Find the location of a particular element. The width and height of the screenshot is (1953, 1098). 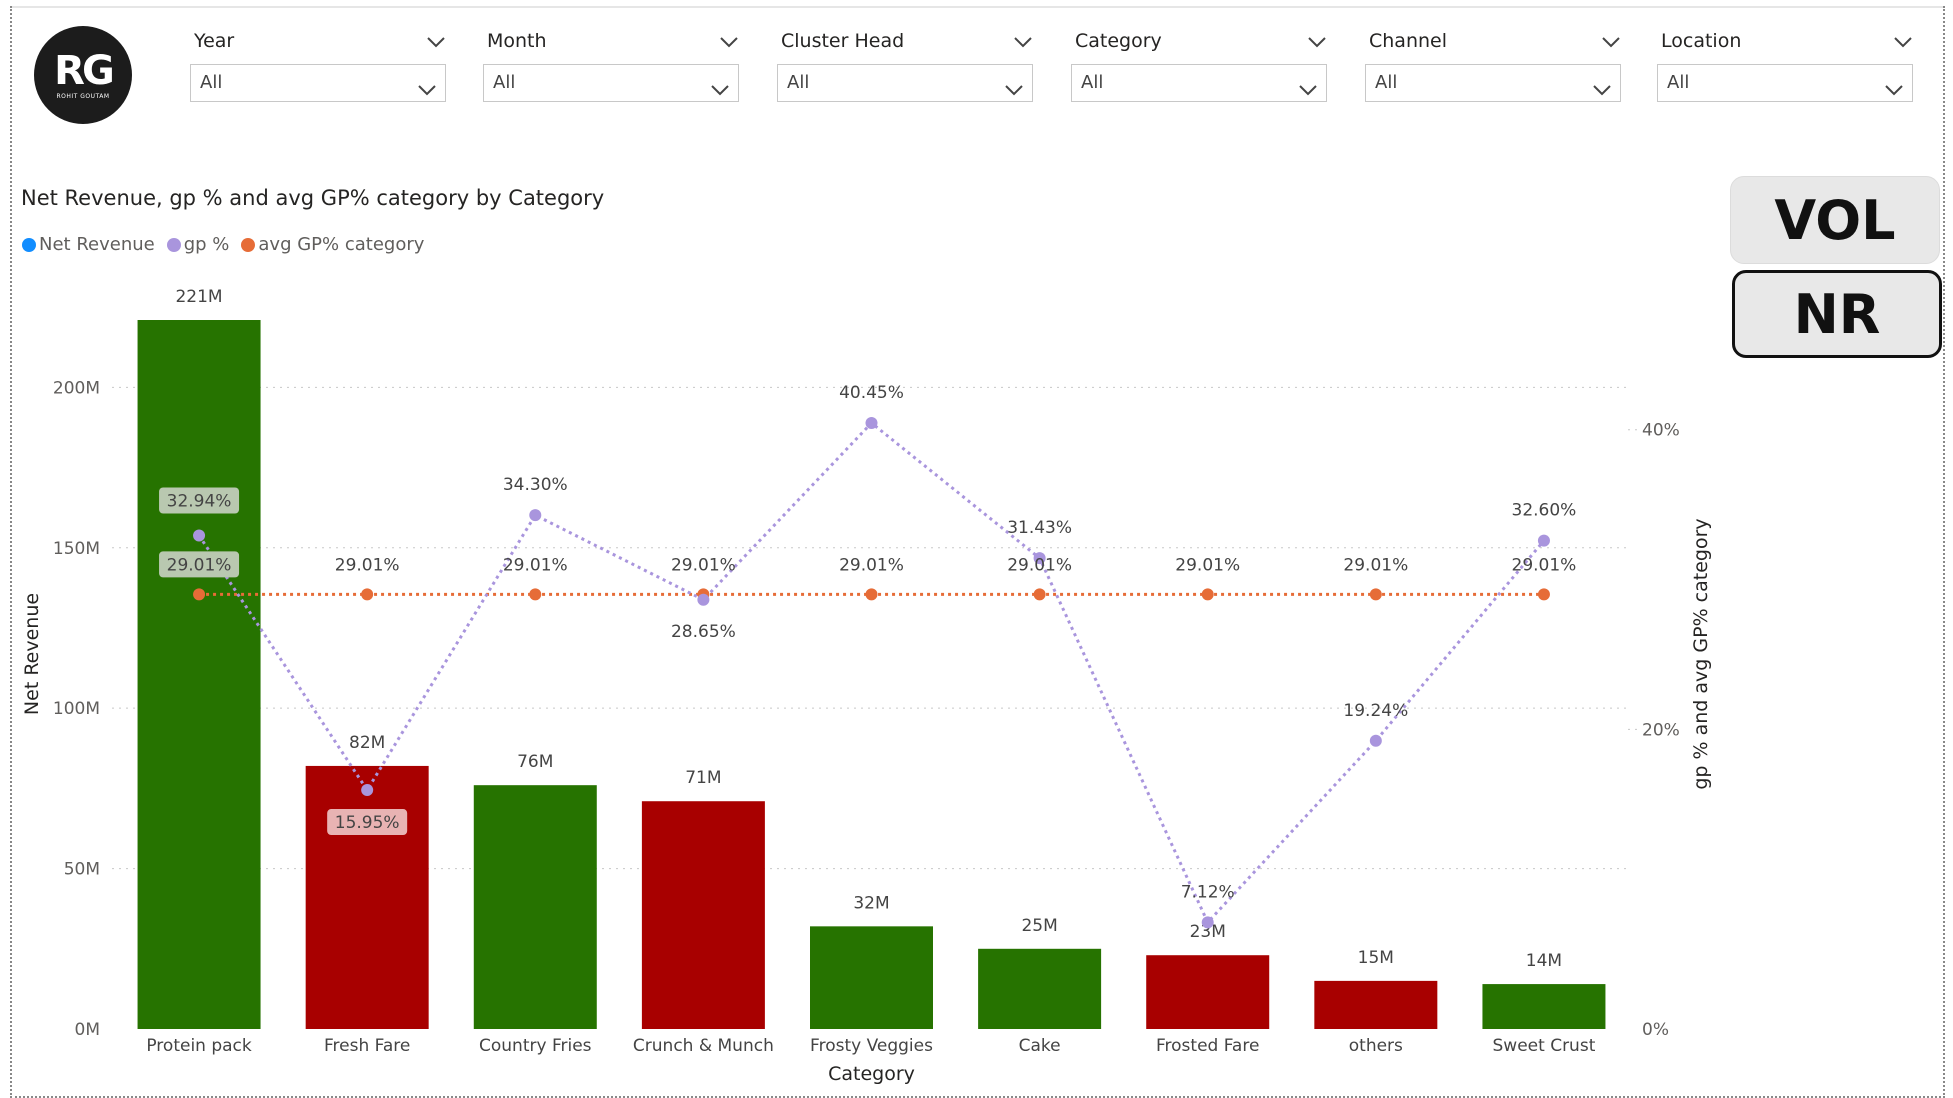

slicer-dropdown-location: All is located at coordinates (1785, 83).